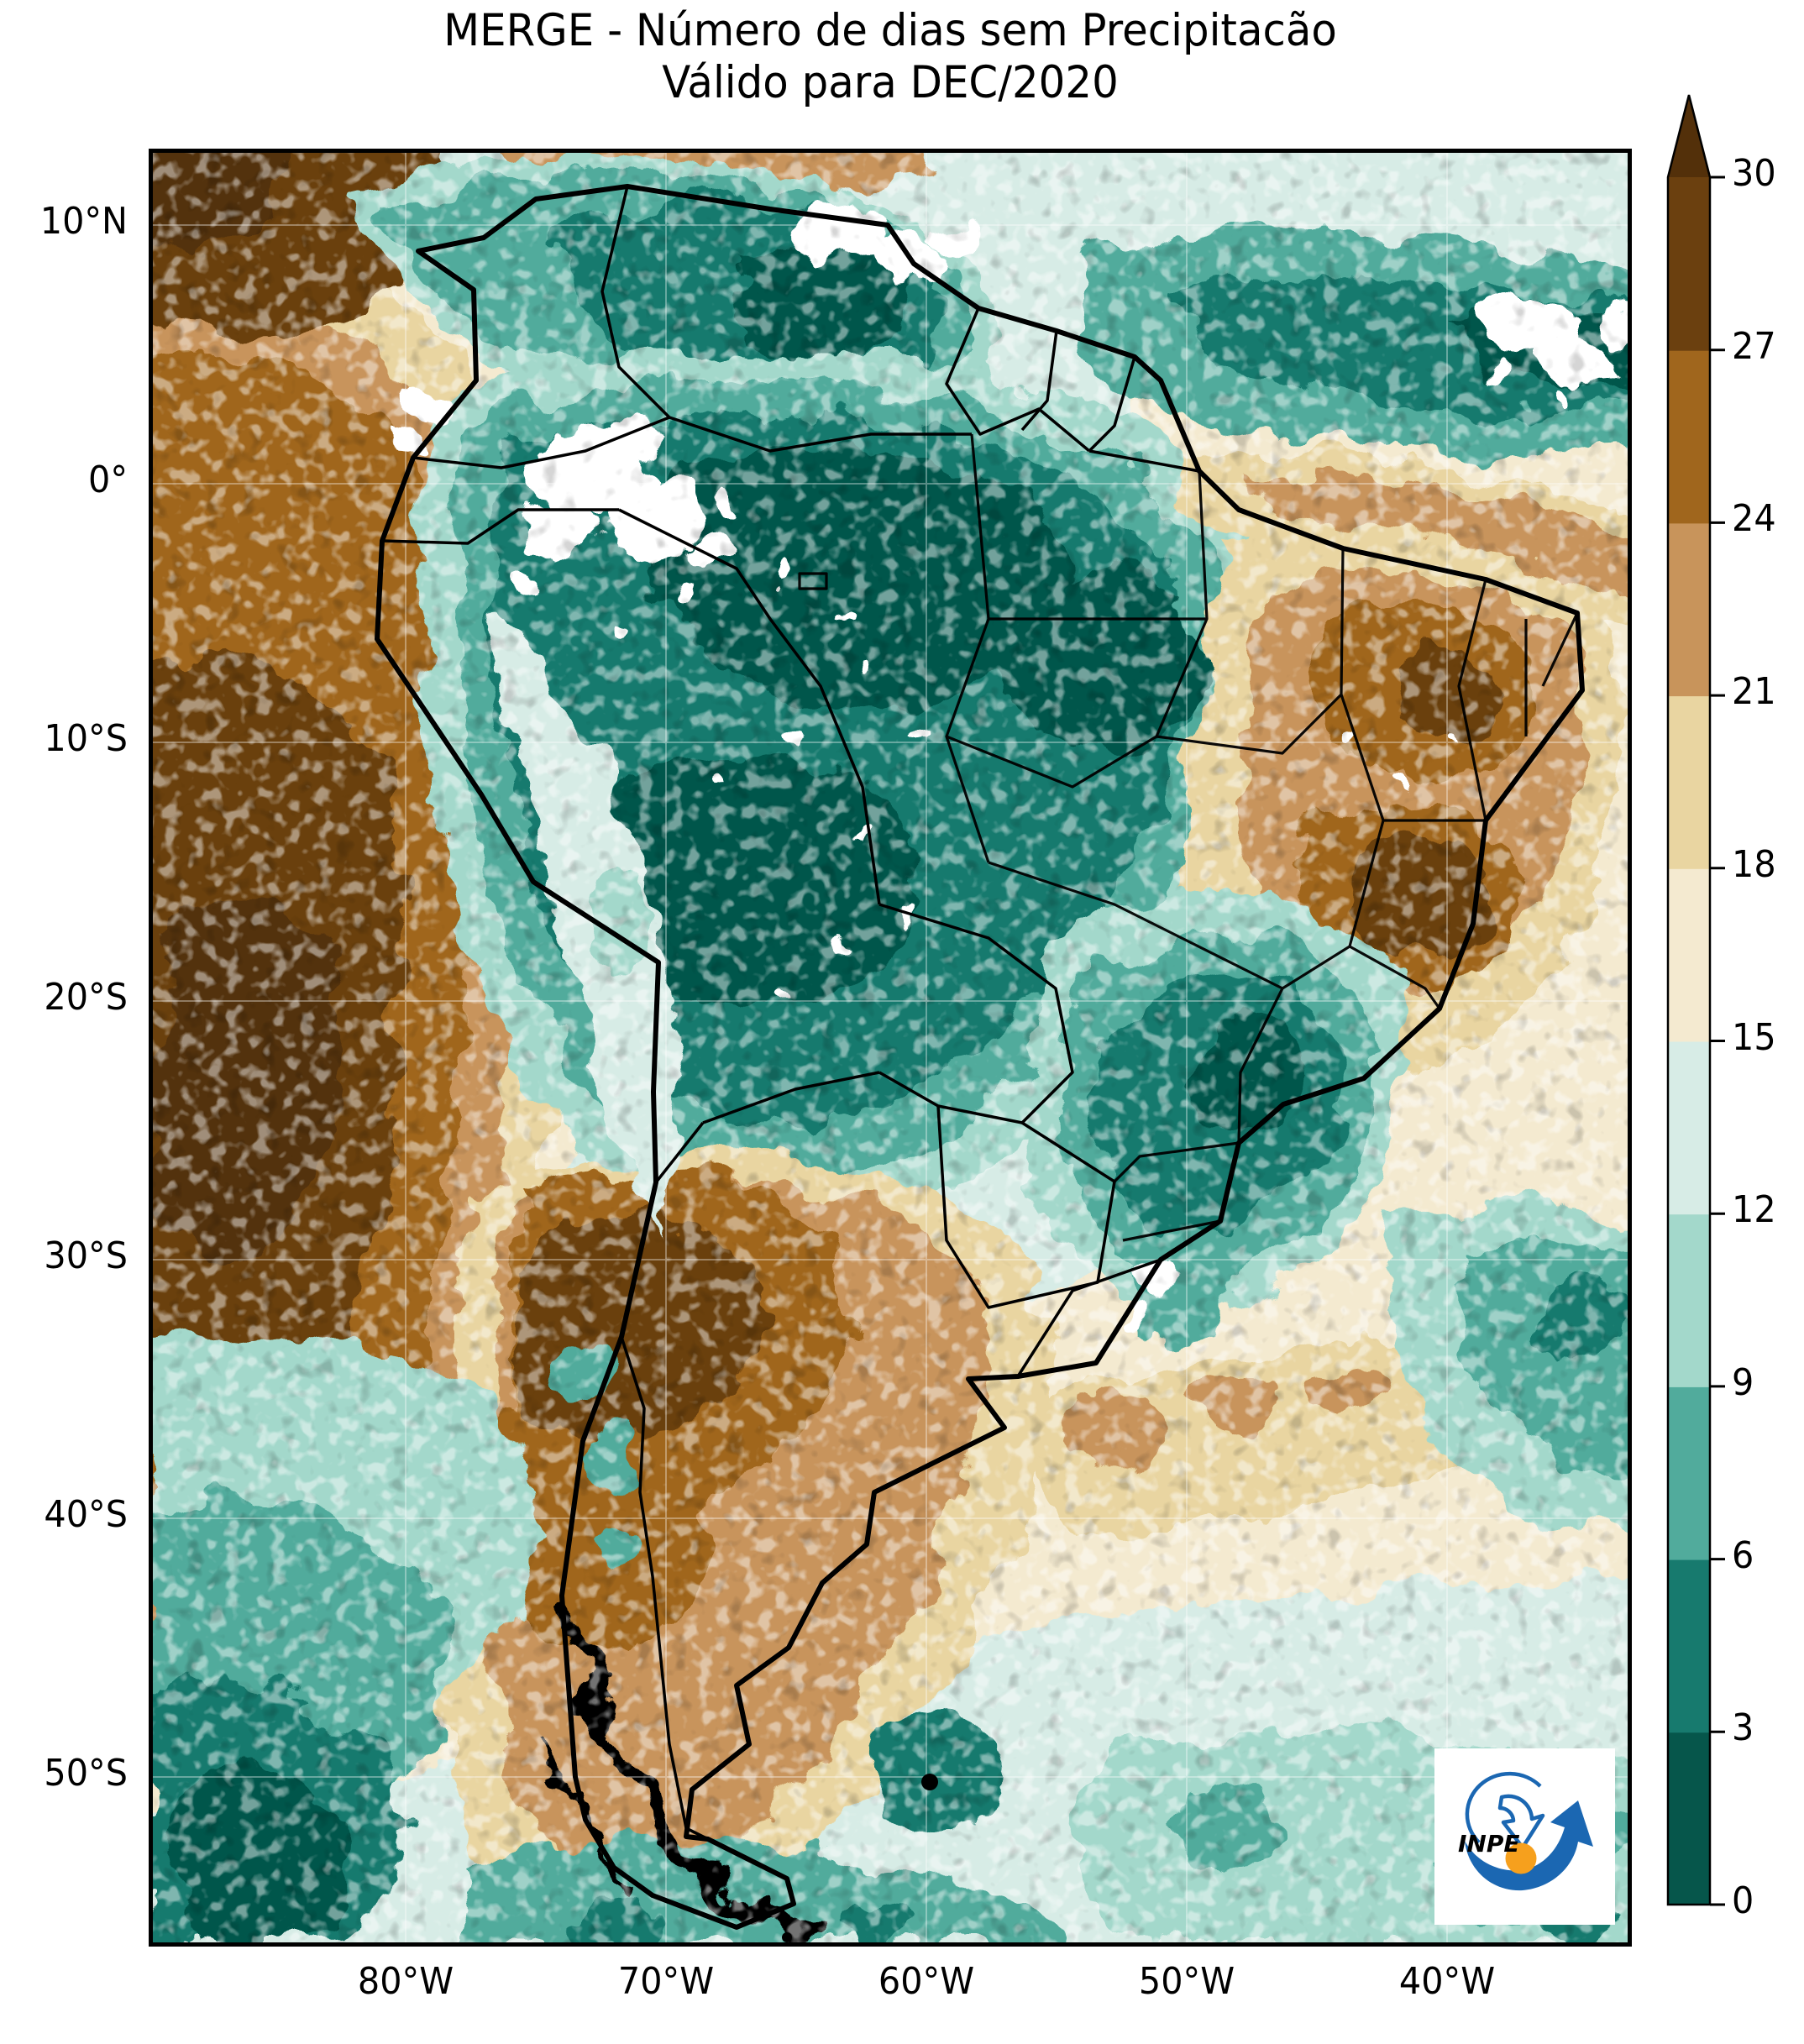 The width and height of the screenshot is (1804, 2044). Describe the element at coordinates (86, 997) in the screenshot. I see `lat-tick-label: 20°S` at that location.